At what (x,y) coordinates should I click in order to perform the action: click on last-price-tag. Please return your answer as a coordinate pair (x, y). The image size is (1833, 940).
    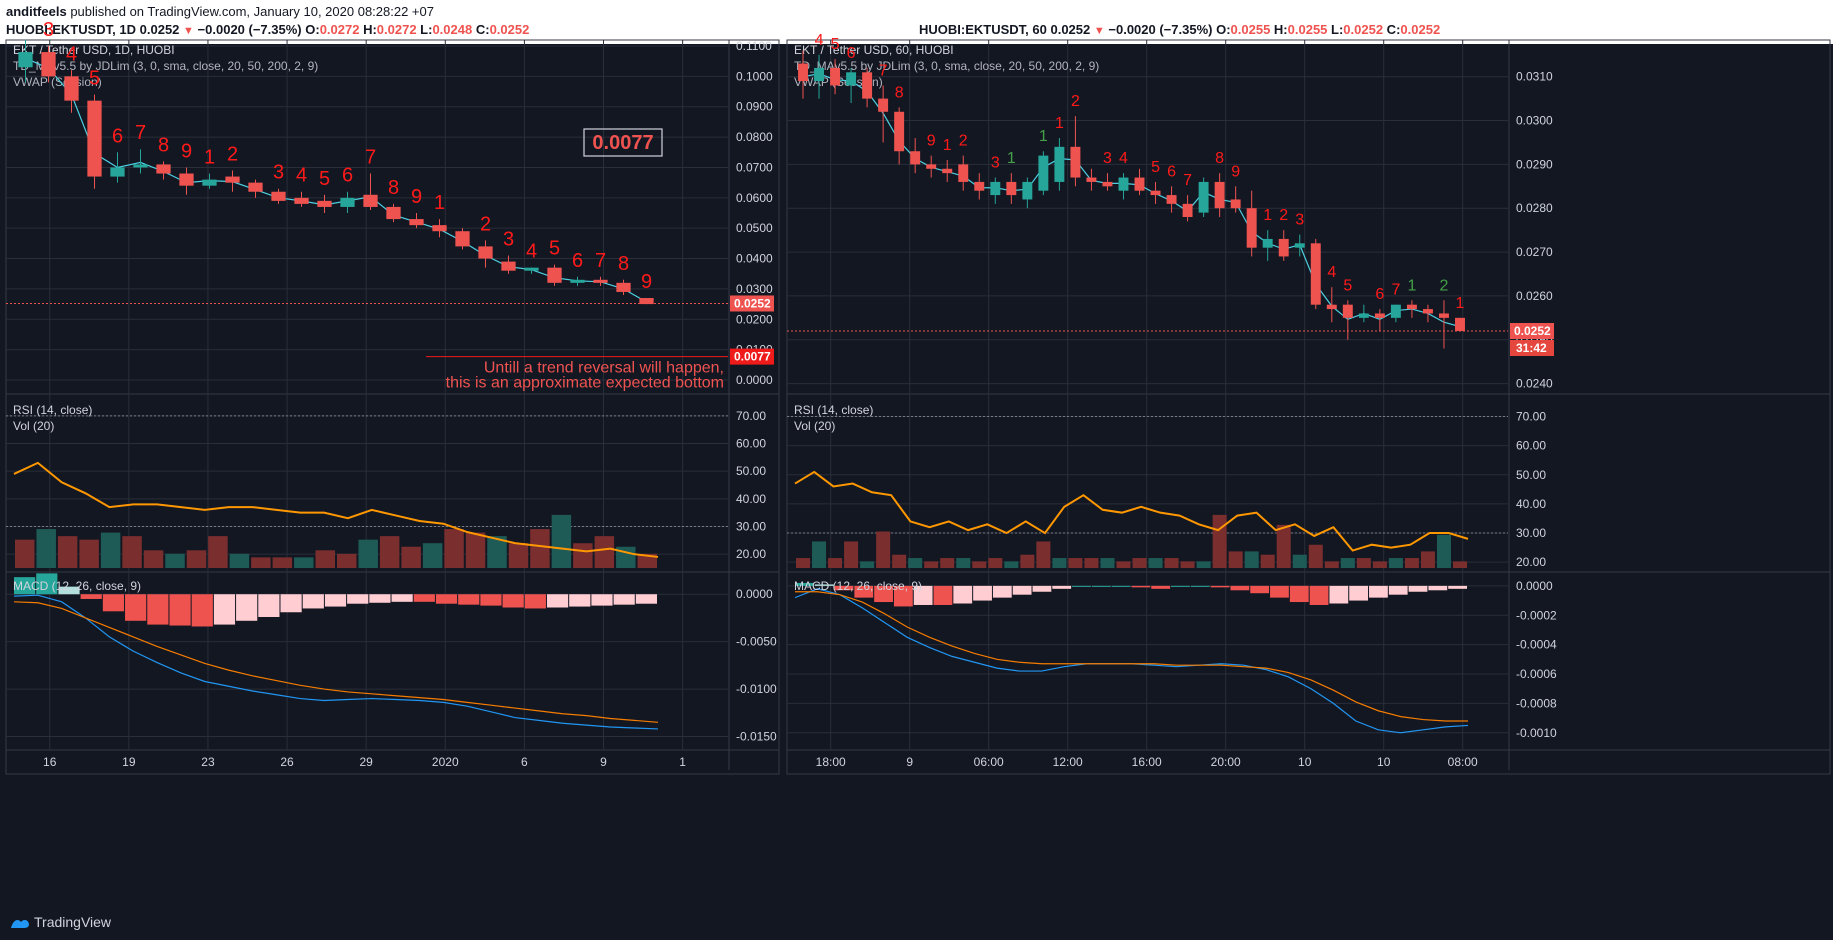
    Looking at the image, I should click on (1532, 331).